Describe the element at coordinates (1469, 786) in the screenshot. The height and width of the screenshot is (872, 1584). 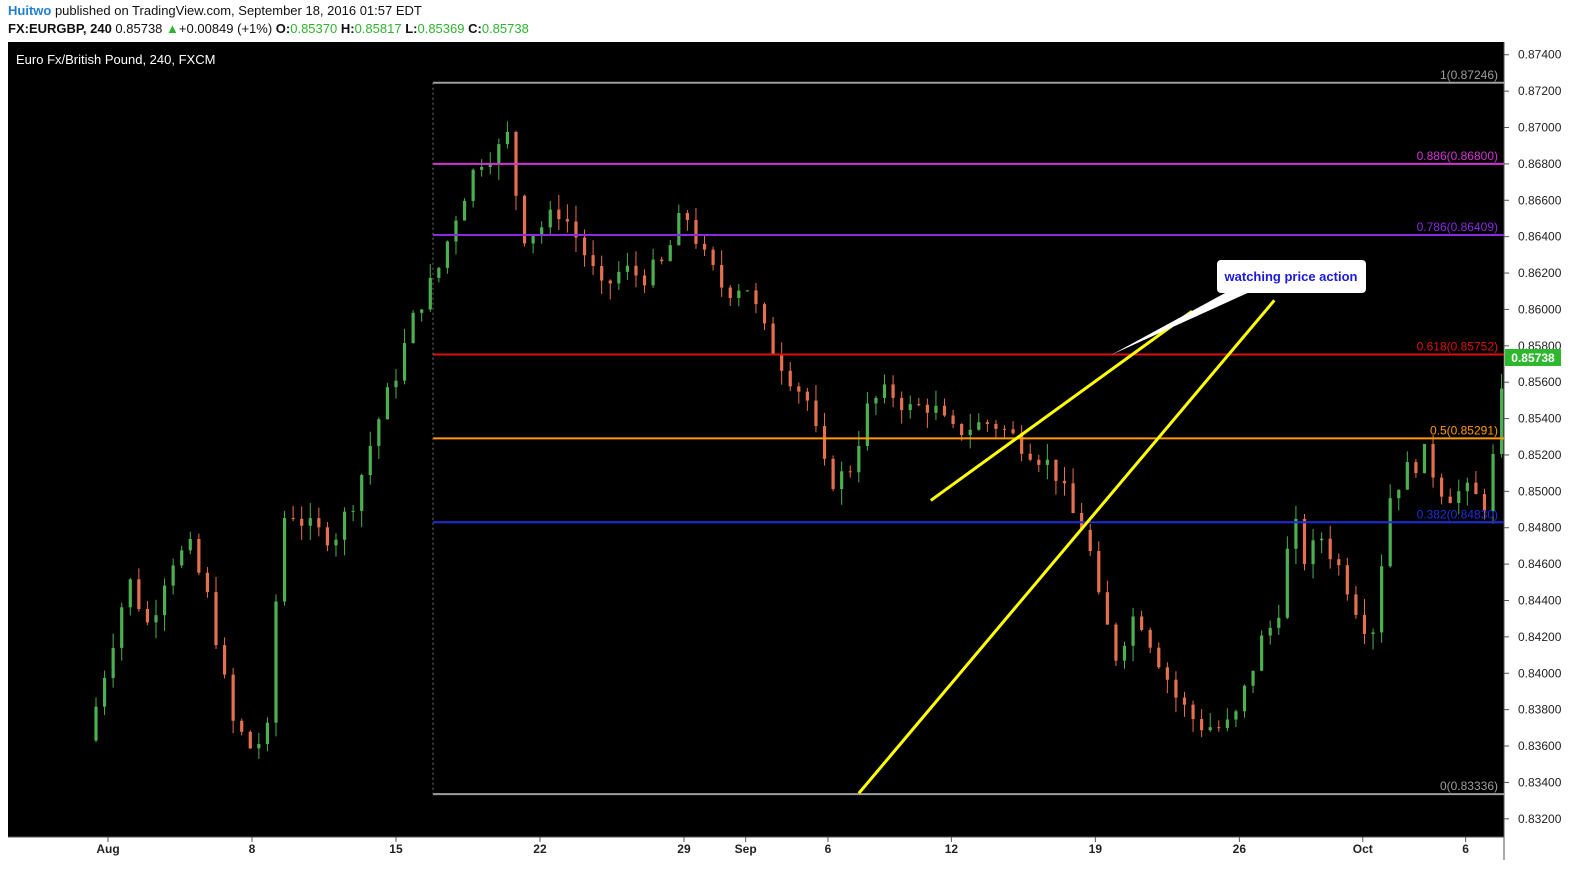
I see `fib-label-6: 0(0.83336)` at that location.